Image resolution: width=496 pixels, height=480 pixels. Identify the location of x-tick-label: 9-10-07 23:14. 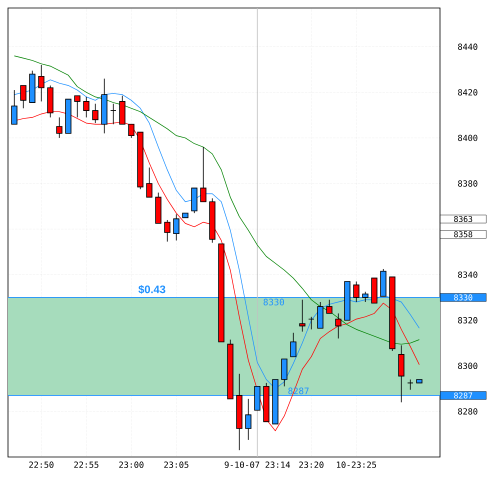
(257, 465).